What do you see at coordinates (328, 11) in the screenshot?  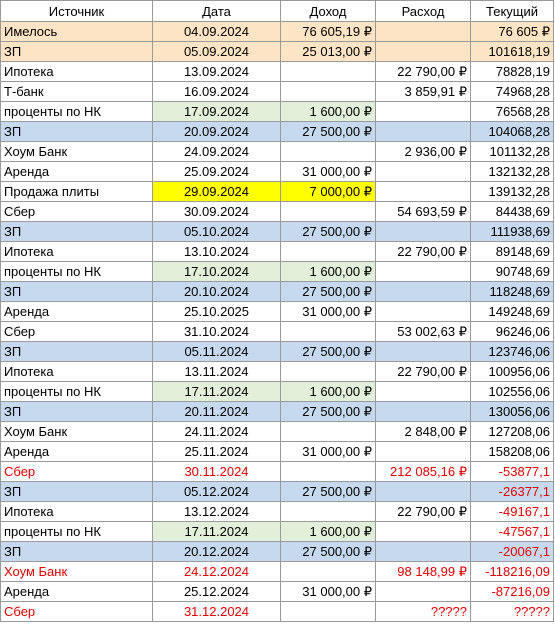 I see `header-income: Доход` at bounding box center [328, 11].